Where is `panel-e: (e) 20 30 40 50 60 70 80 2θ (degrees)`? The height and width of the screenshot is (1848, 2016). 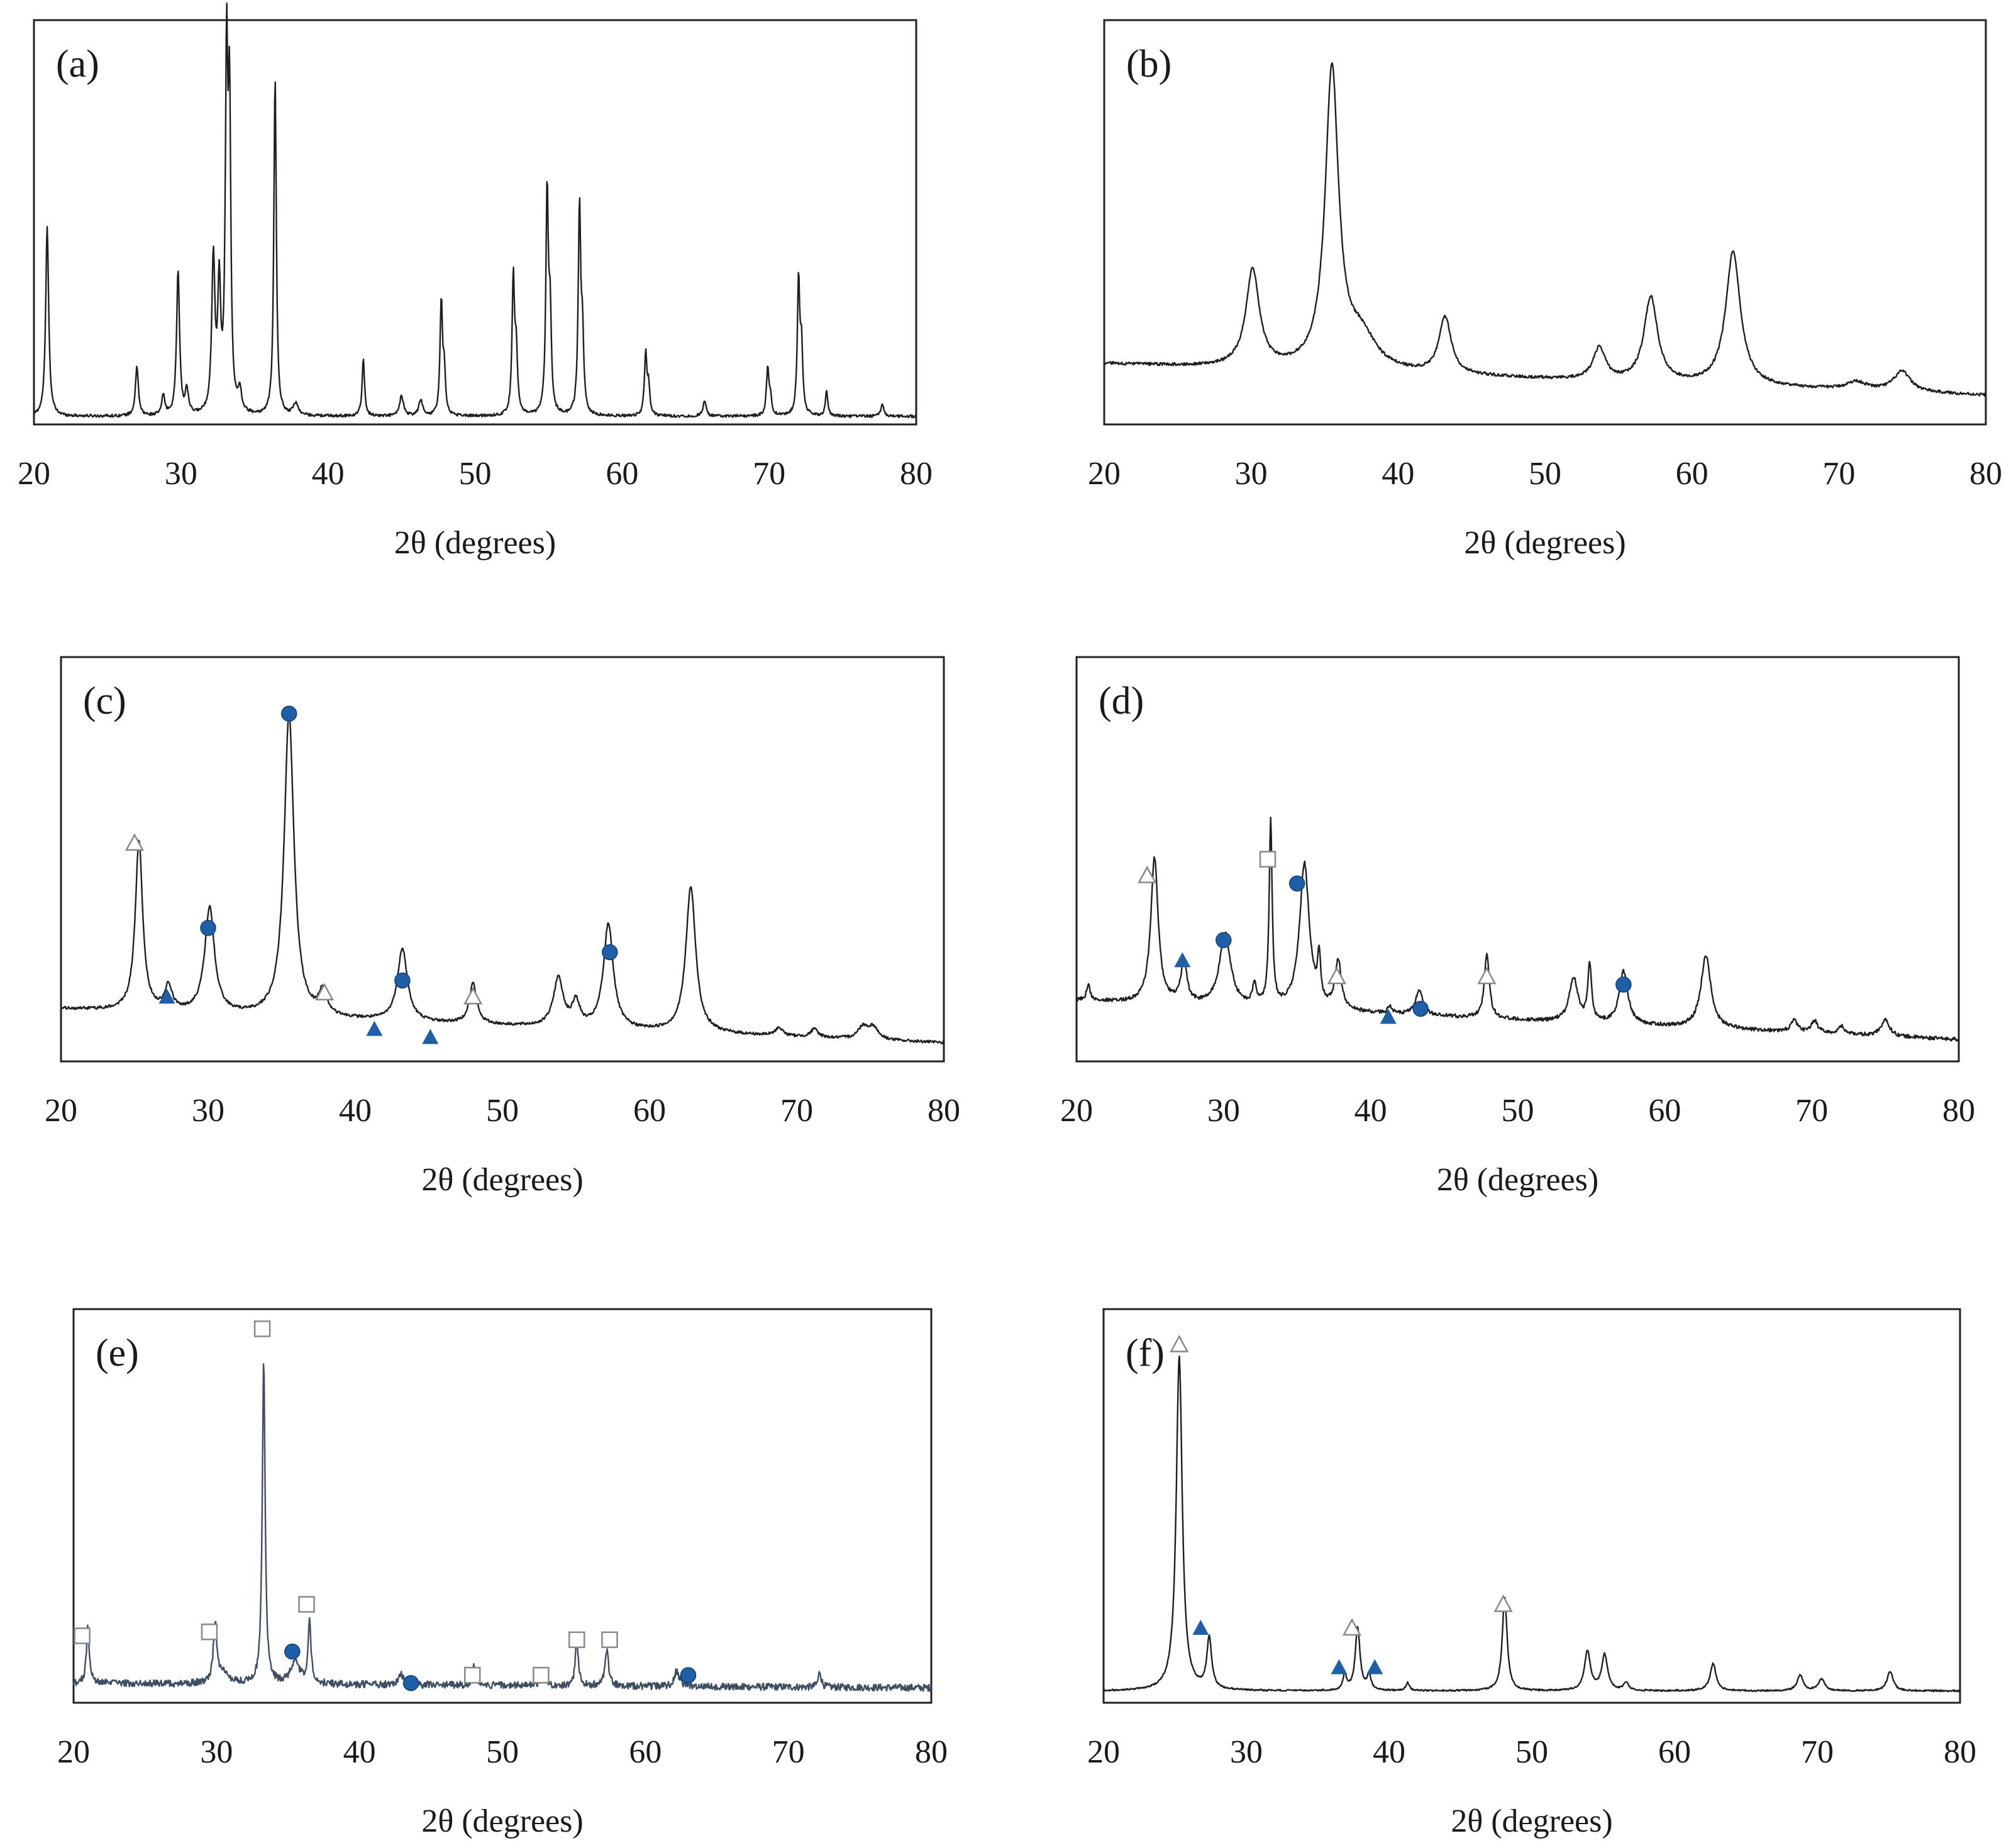
panel-e: (e) 20 30 40 50 60 70 80 2θ (degrees) is located at coordinates (502, 1574).